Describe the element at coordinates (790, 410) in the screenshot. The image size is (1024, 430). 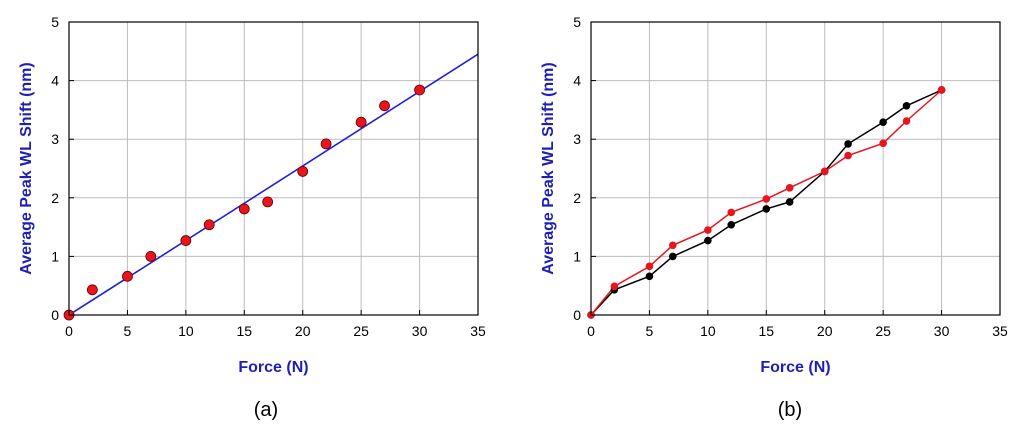
I see `panel-caption-b: (b)` at that location.